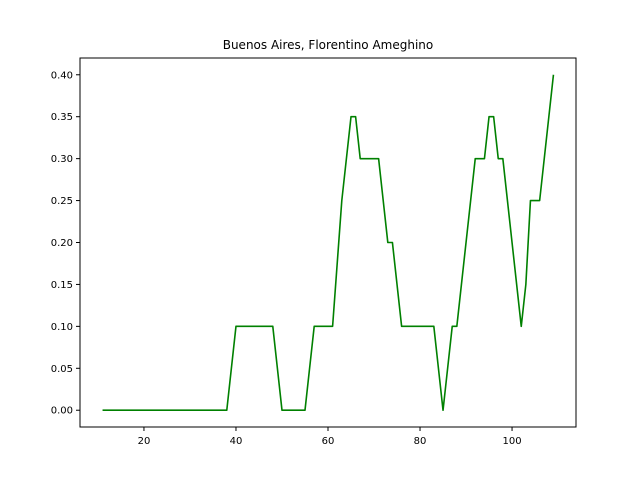 The image size is (640, 480). I want to click on y-axis: 0.00 0.05 0.10 0.15 0.20 0.25 0.30 0.35 0.40, so click(65, 243).